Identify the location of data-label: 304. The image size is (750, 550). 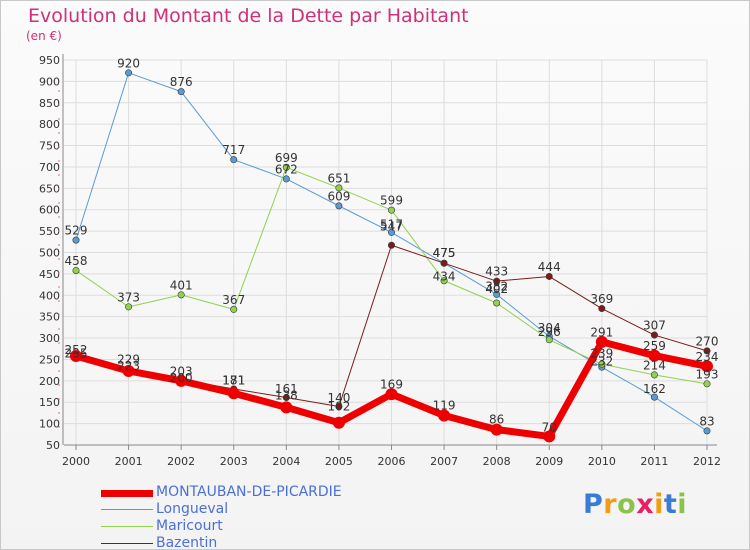
(549, 328).